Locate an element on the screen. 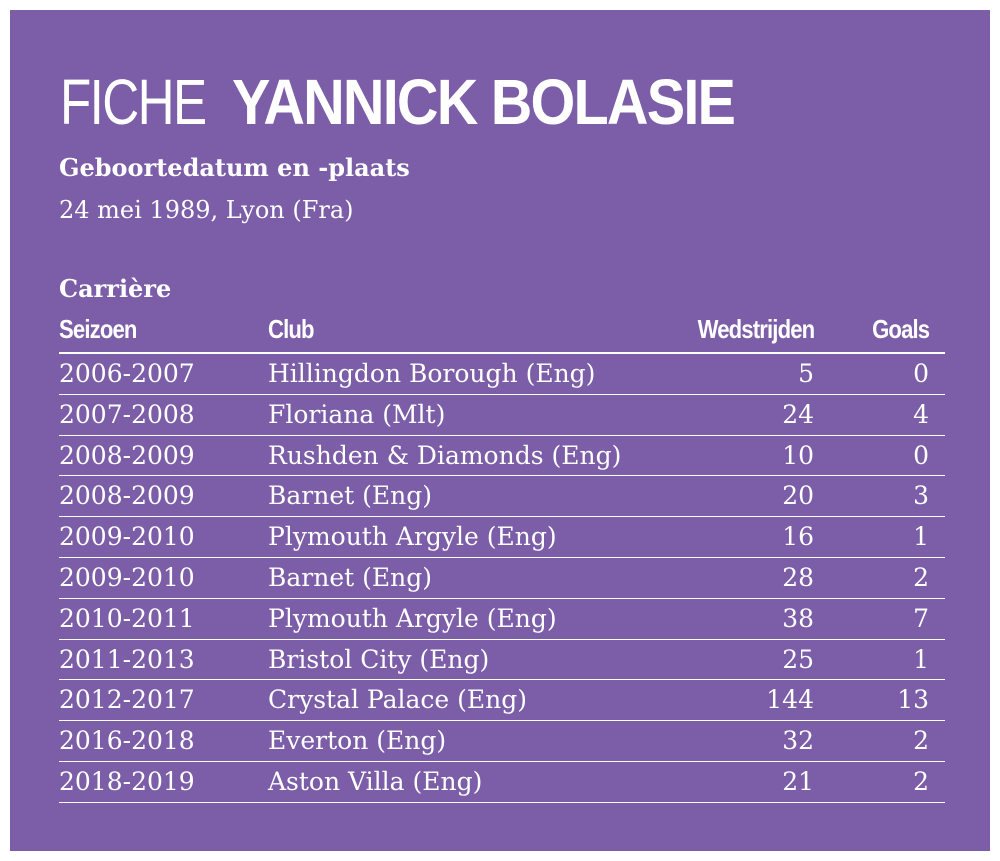 Image resolution: width=1000 pixels, height=861 pixels. cell-matches: 144 is located at coordinates (790, 700).